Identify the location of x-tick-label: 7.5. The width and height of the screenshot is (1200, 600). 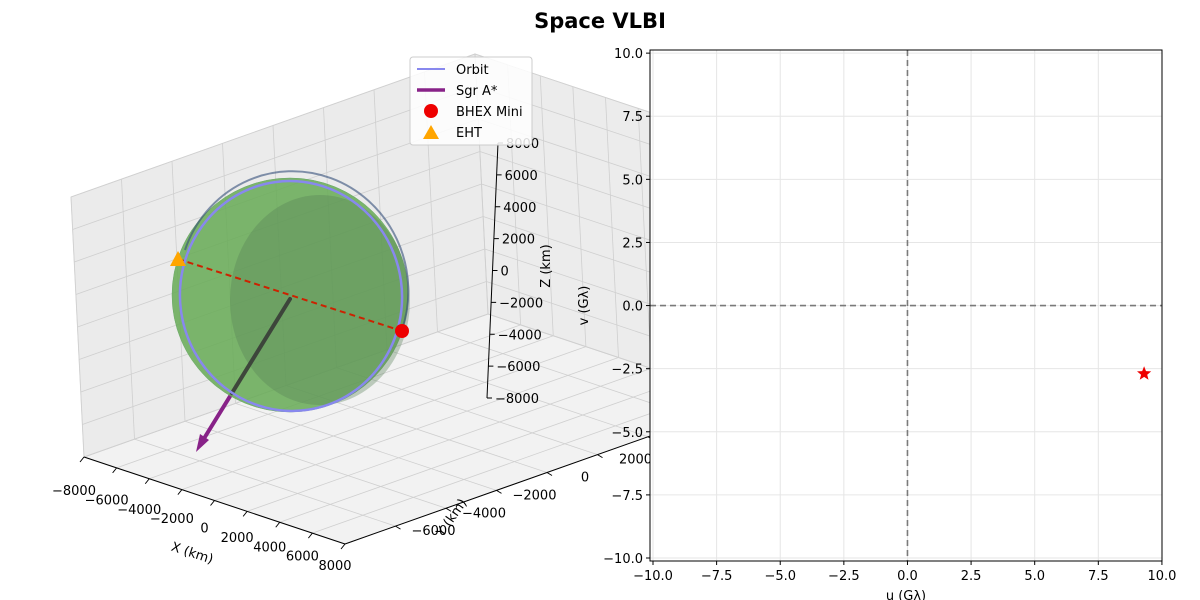
(1098, 576).